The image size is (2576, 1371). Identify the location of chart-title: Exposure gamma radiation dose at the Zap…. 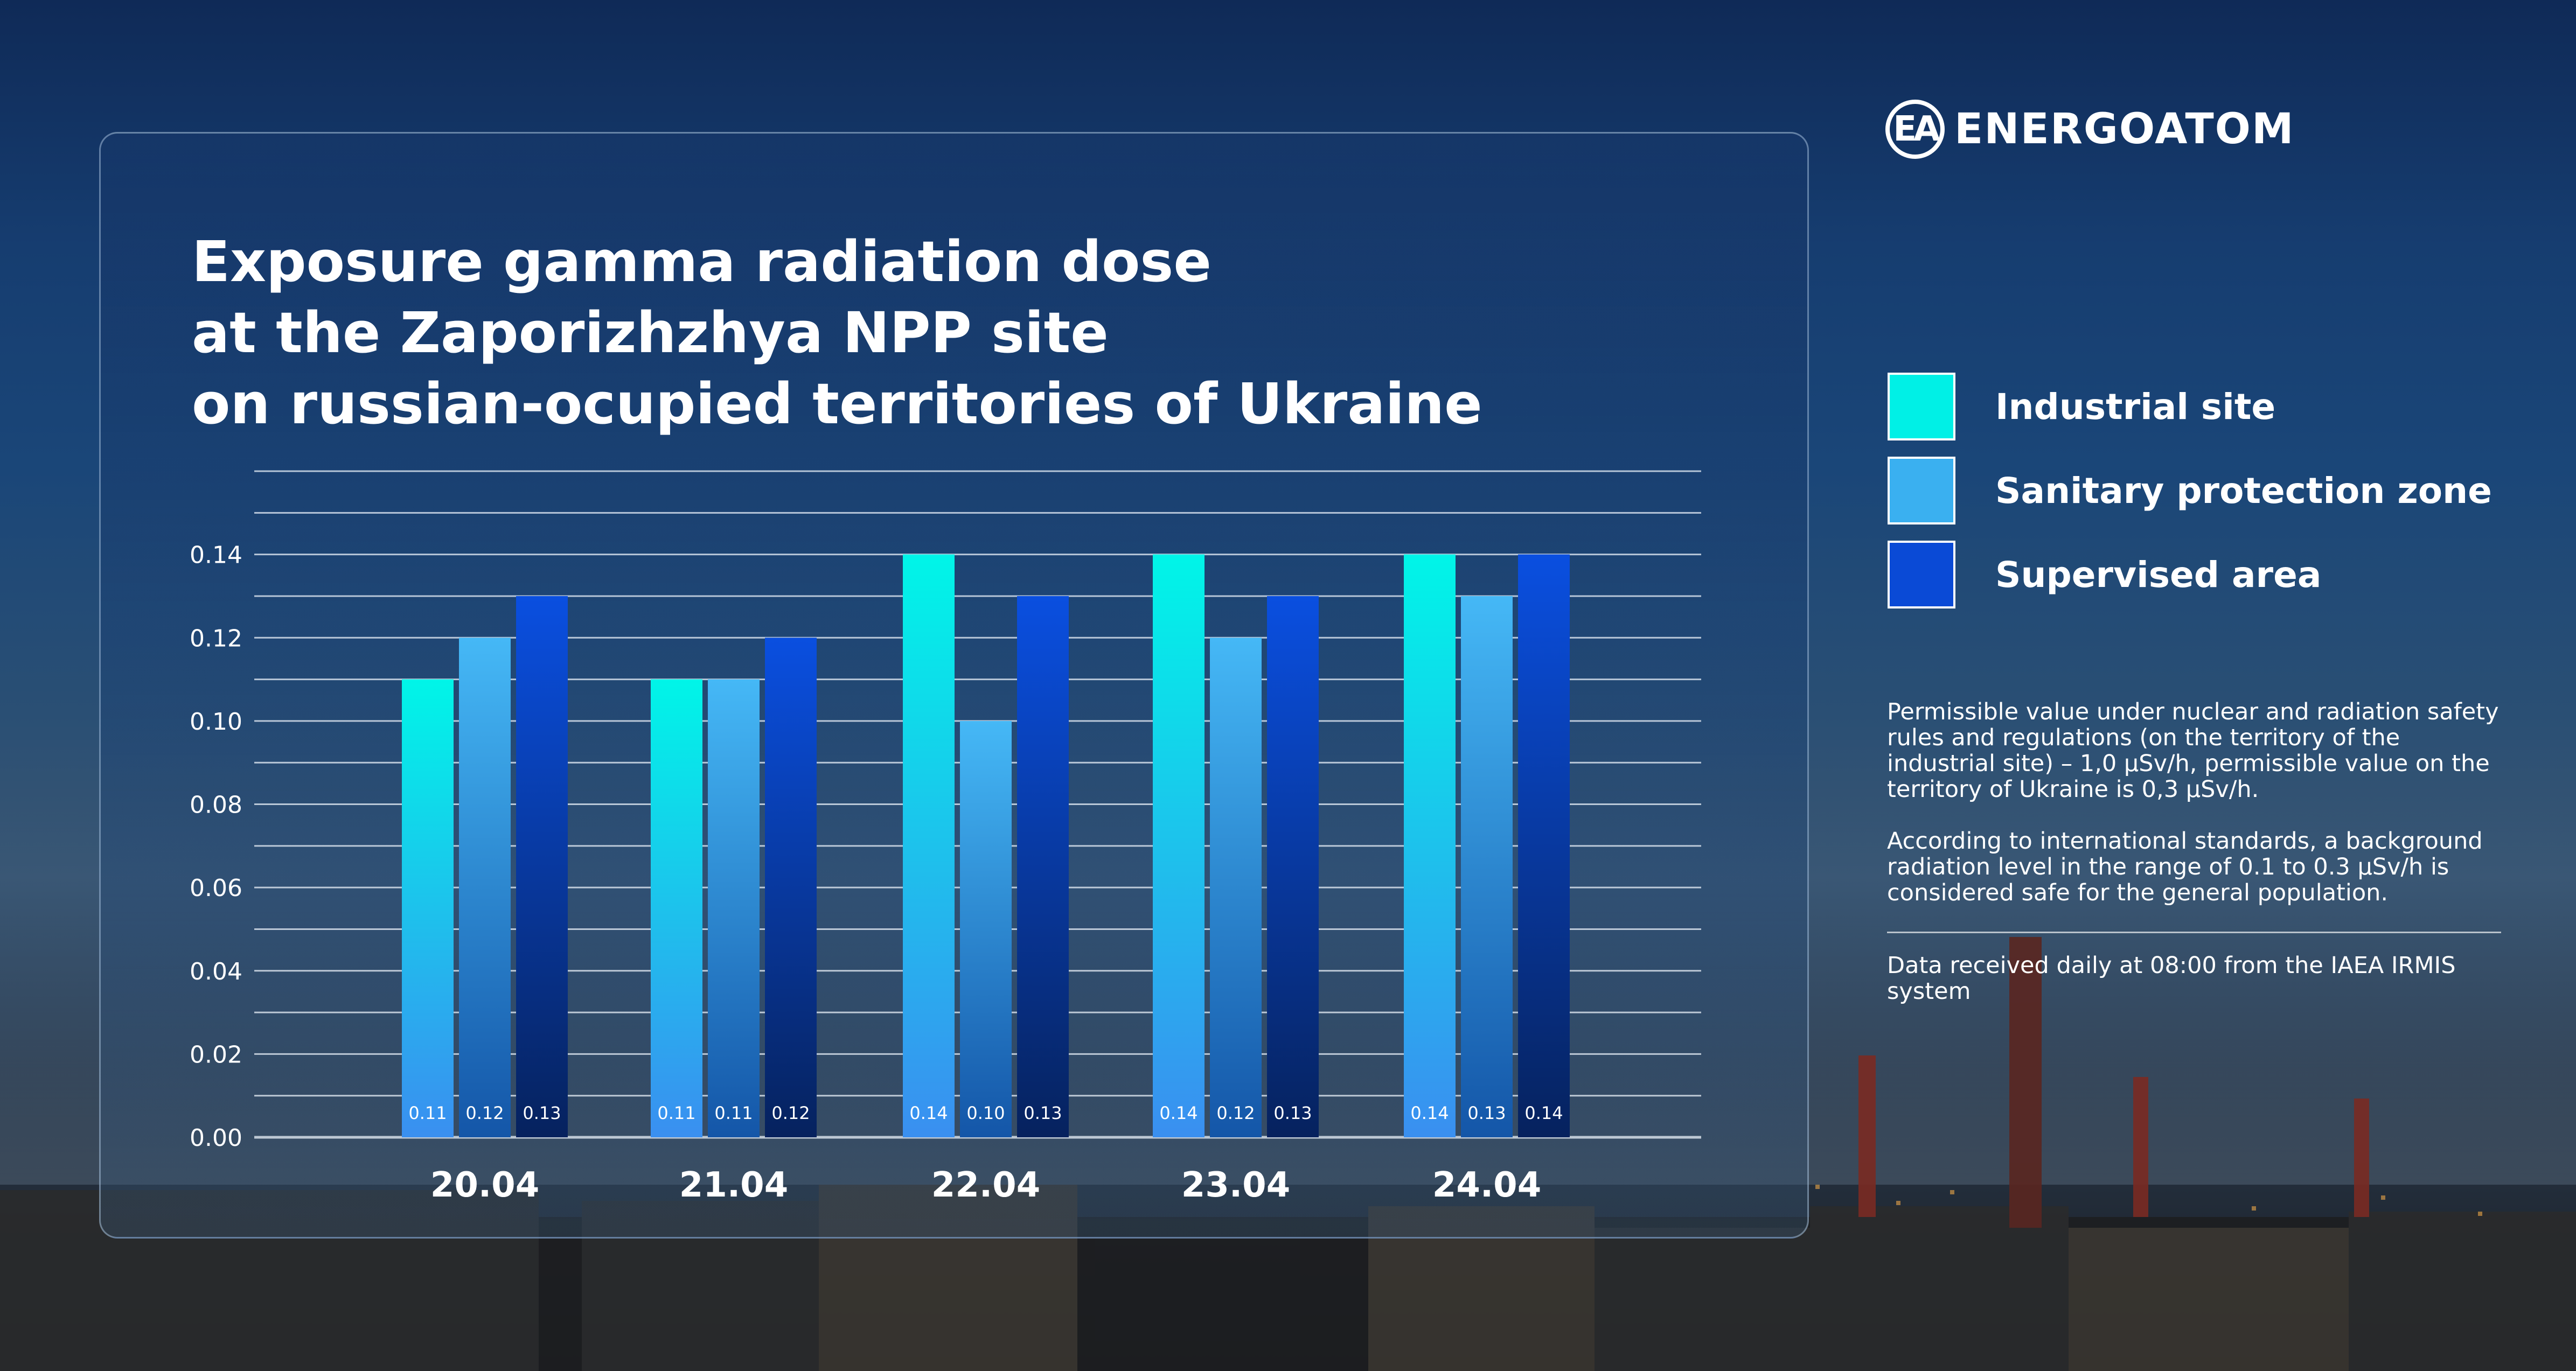
(892, 333).